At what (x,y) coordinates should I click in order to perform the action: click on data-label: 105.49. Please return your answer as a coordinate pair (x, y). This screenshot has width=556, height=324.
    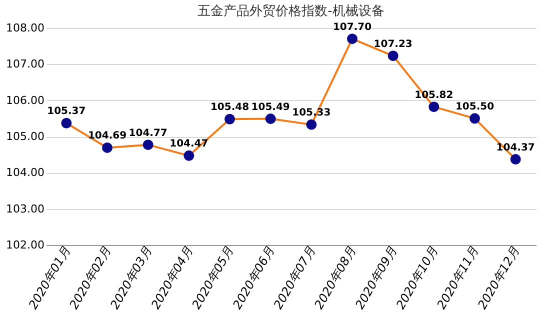
    Looking at the image, I should click on (270, 107).